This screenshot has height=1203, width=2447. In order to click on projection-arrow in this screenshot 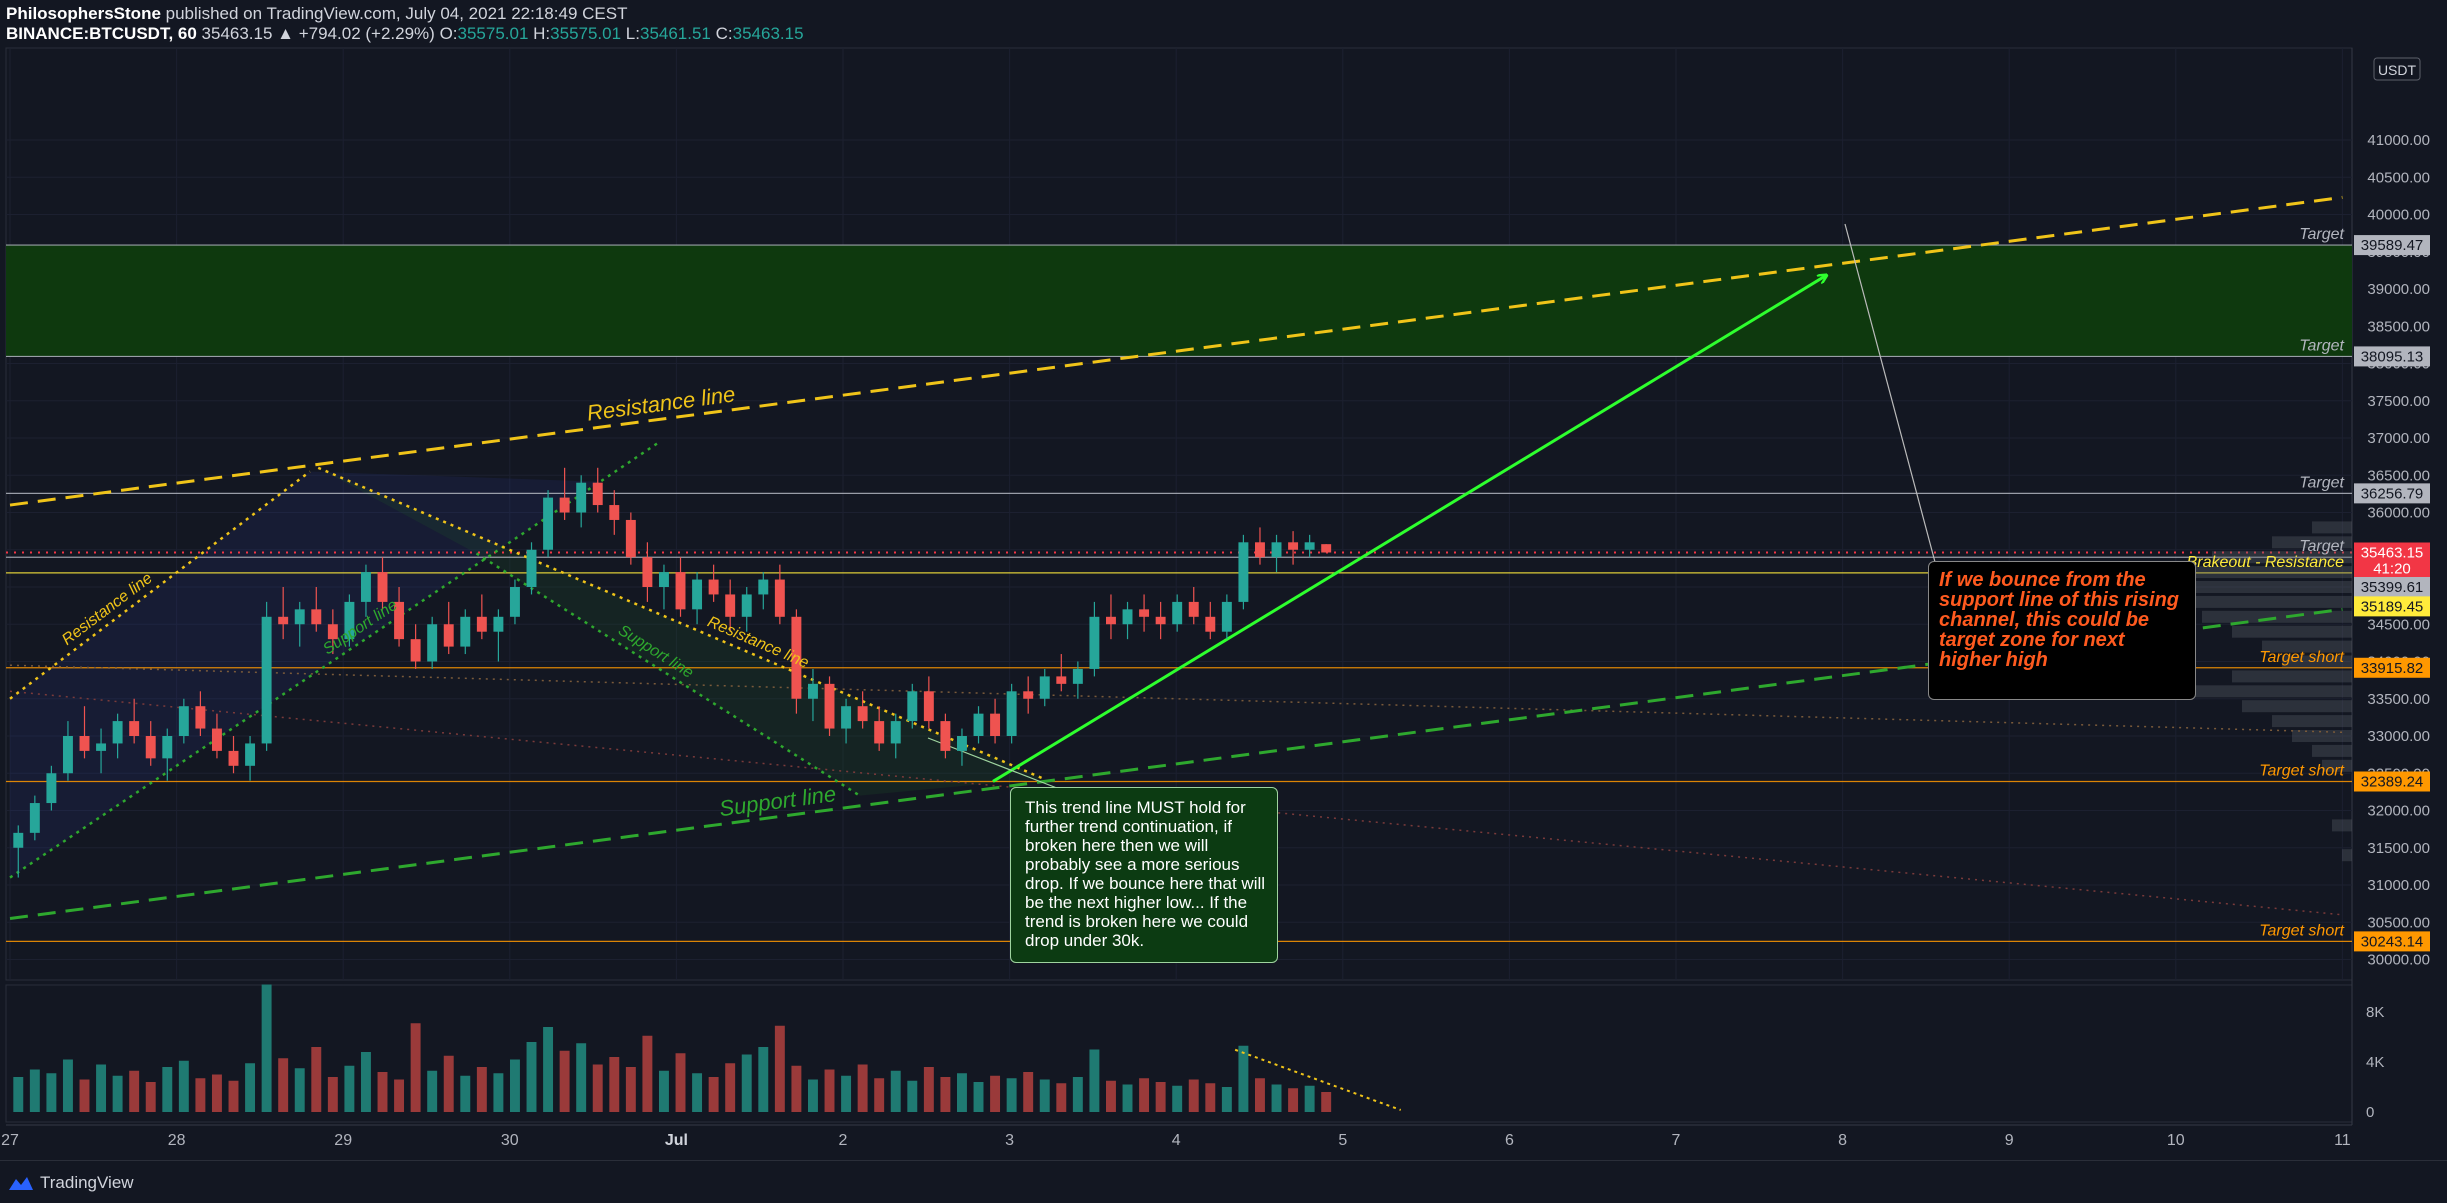, I will do `click(1409, 529)`.